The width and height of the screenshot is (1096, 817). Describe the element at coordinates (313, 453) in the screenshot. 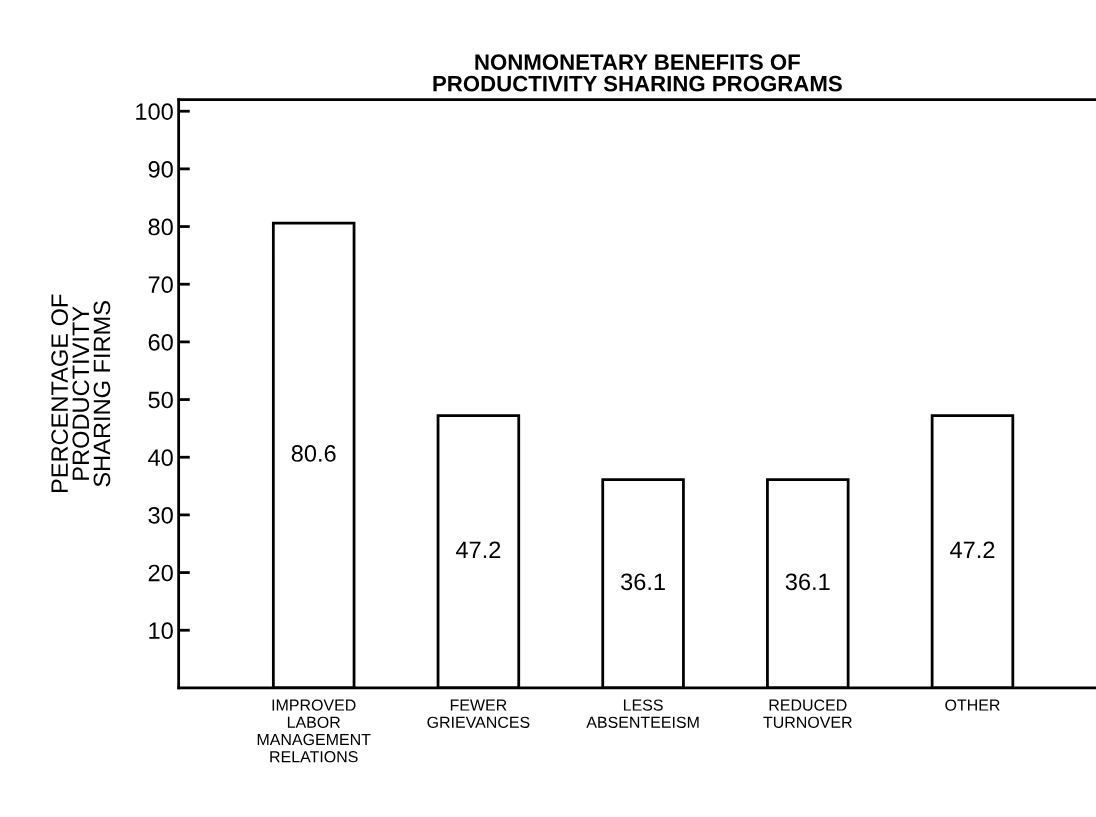

I see `data-label: 80.6` at that location.